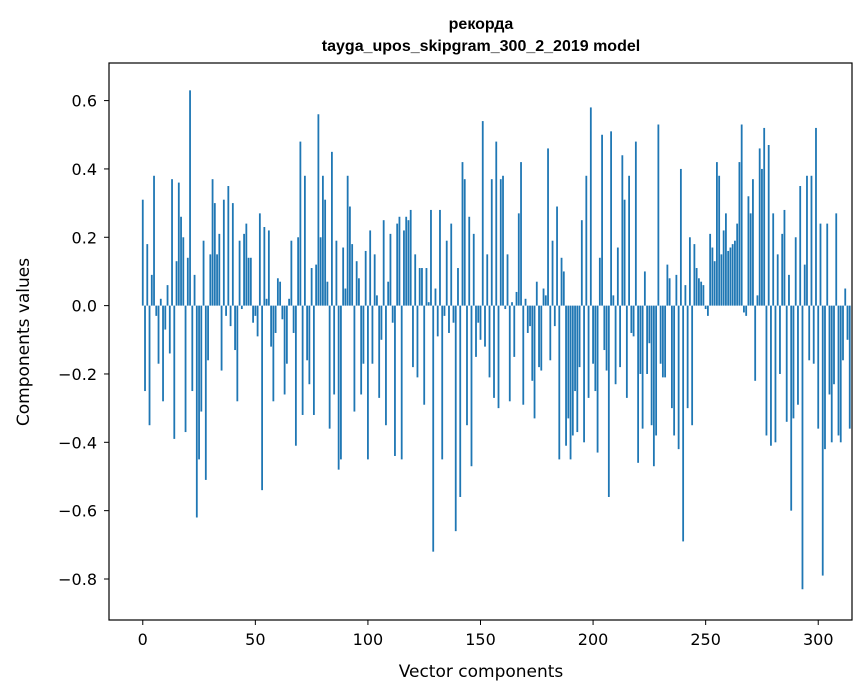 This screenshot has width=867, height=696. What do you see at coordinates (255, 639) in the screenshot?
I see `x-tick-label: 50` at bounding box center [255, 639].